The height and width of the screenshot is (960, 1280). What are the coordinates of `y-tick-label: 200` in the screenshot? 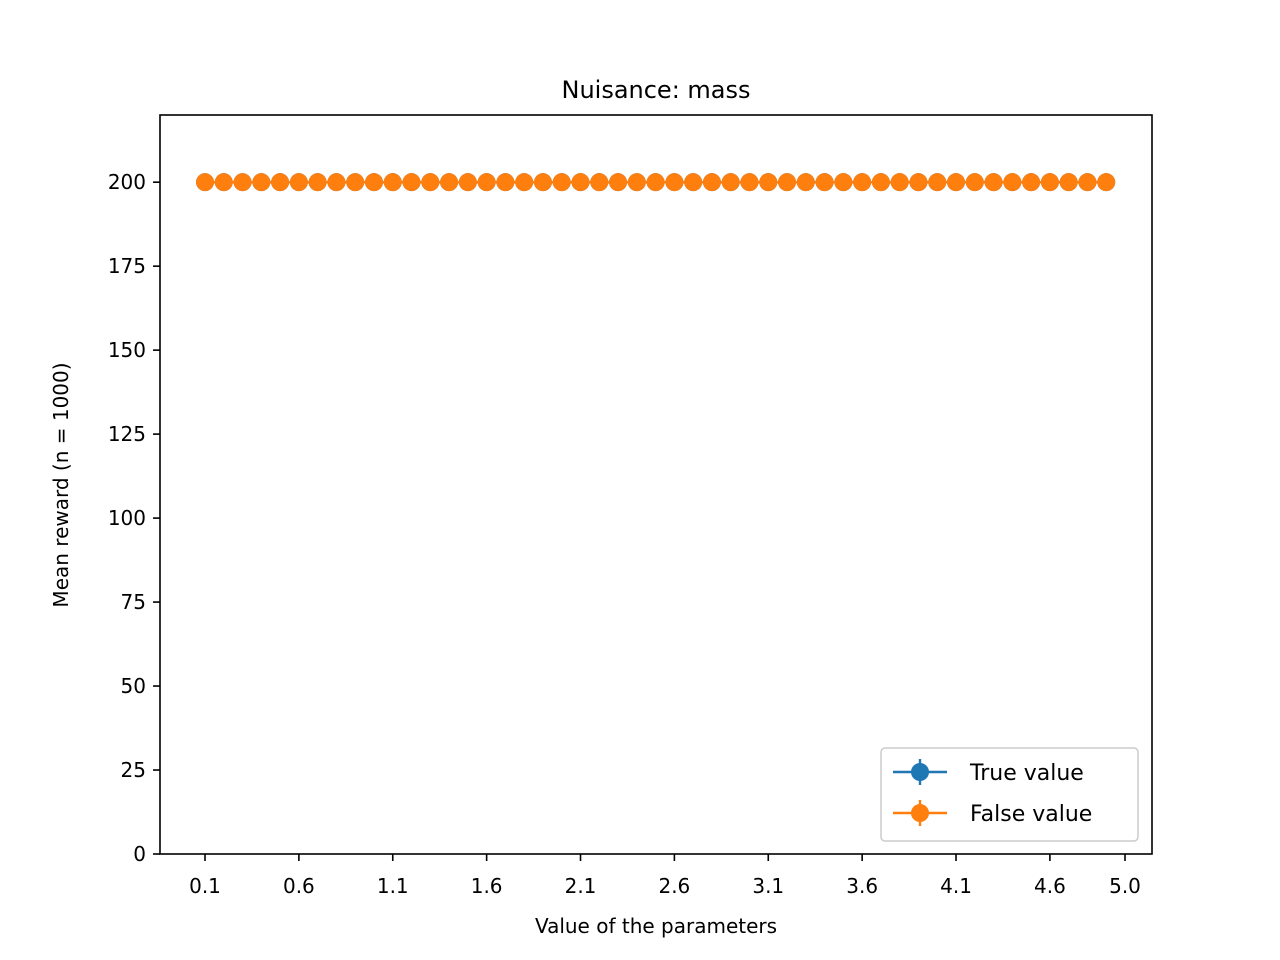 It's located at (127, 182).